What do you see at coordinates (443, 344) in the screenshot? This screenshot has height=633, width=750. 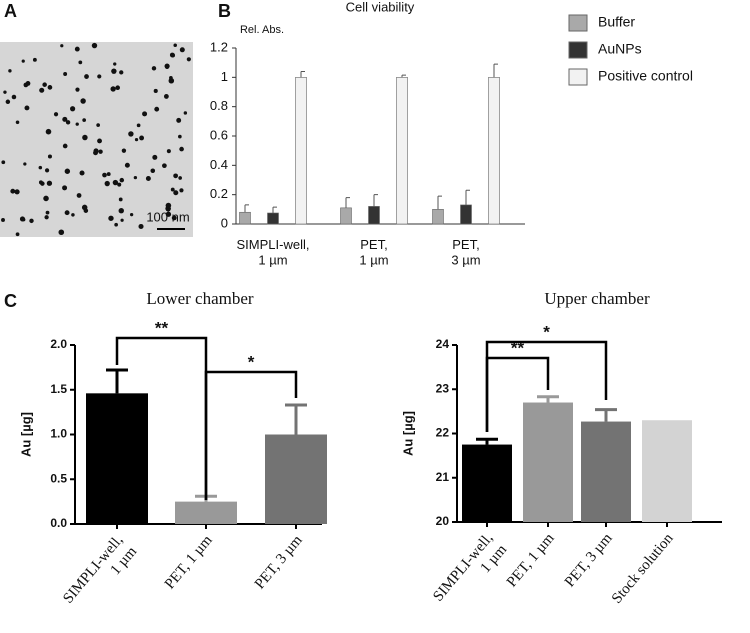 I see `y-tick-label: 24` at bounding box center [443, 344].